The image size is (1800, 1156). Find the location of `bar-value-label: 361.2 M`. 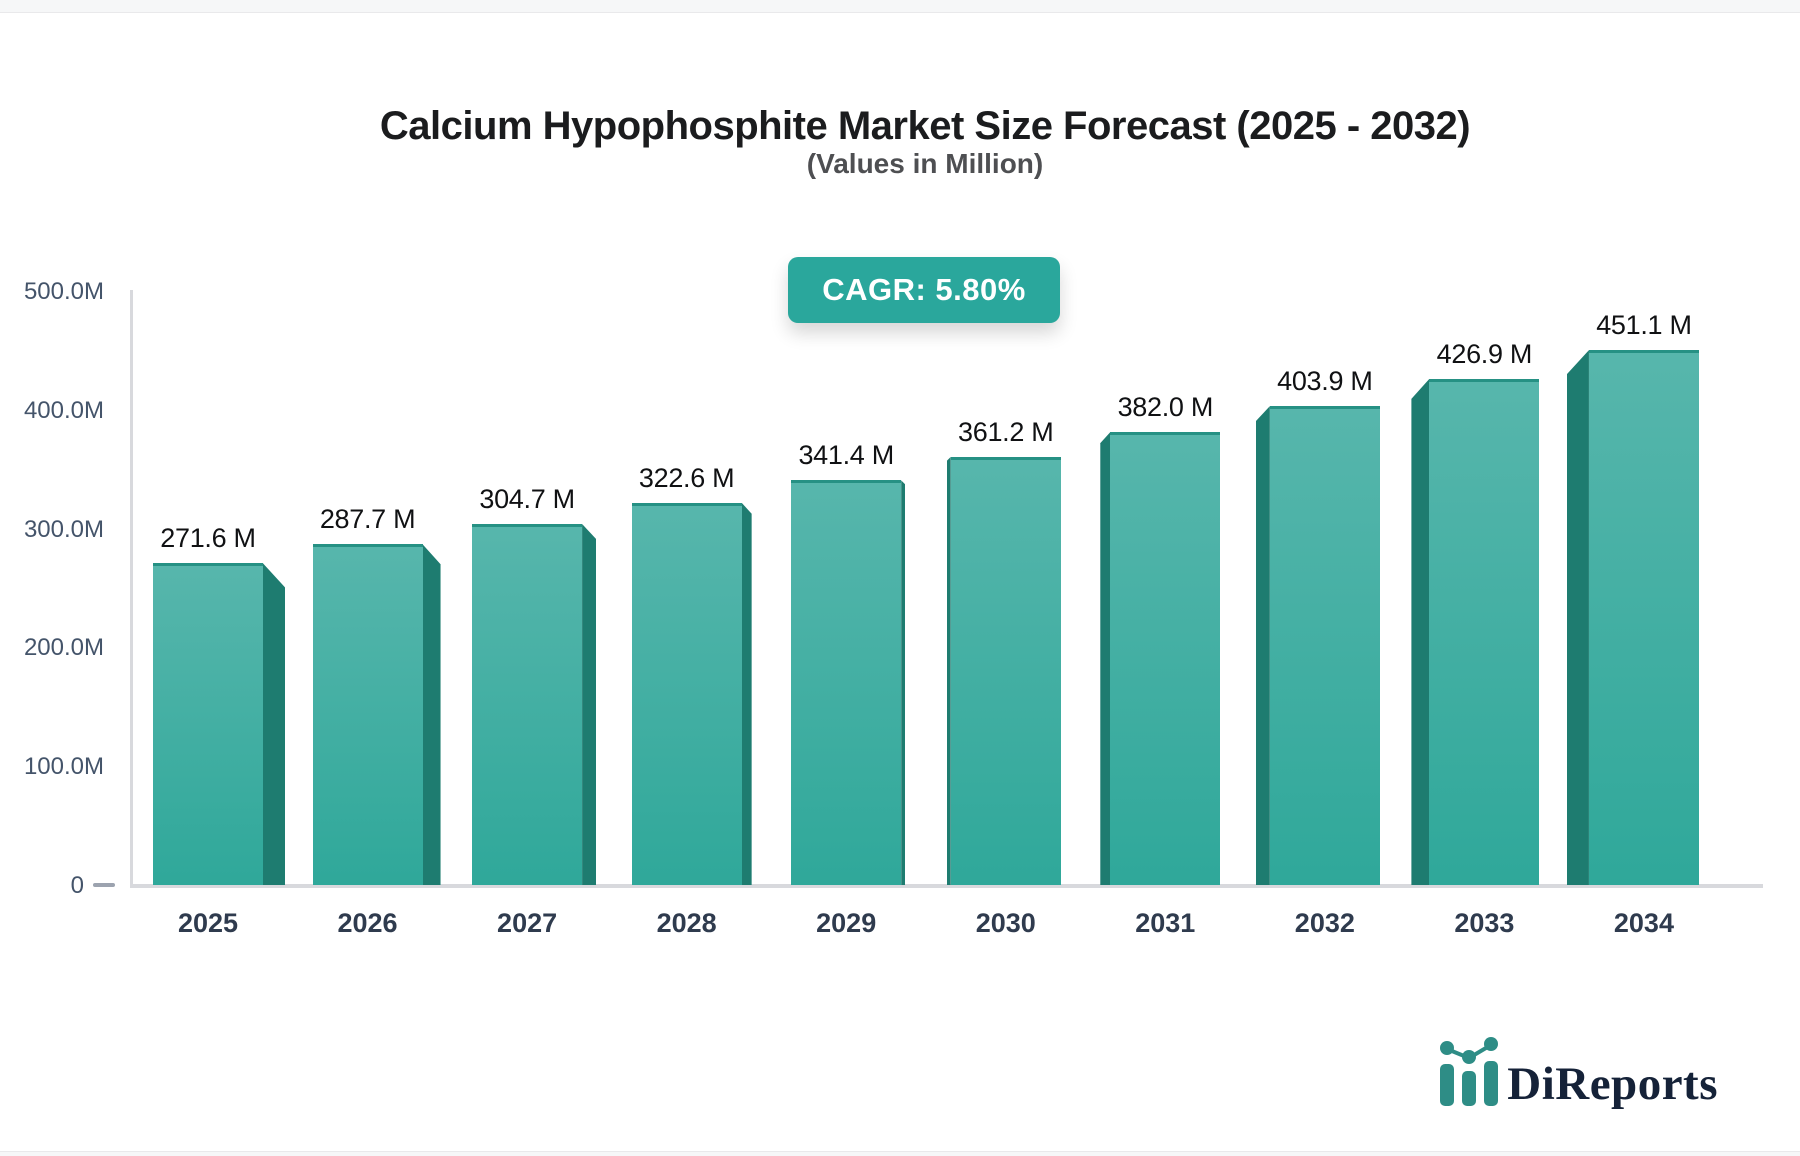

bar-value-label: 361.2 M is located at coordinates (1006, 431).